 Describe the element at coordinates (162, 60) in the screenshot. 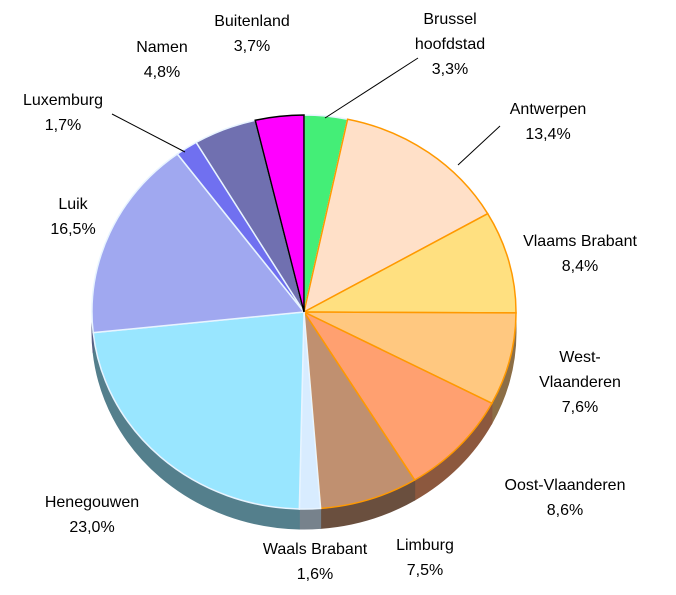

I see `slice-label: Namen 4,8%` at that location.